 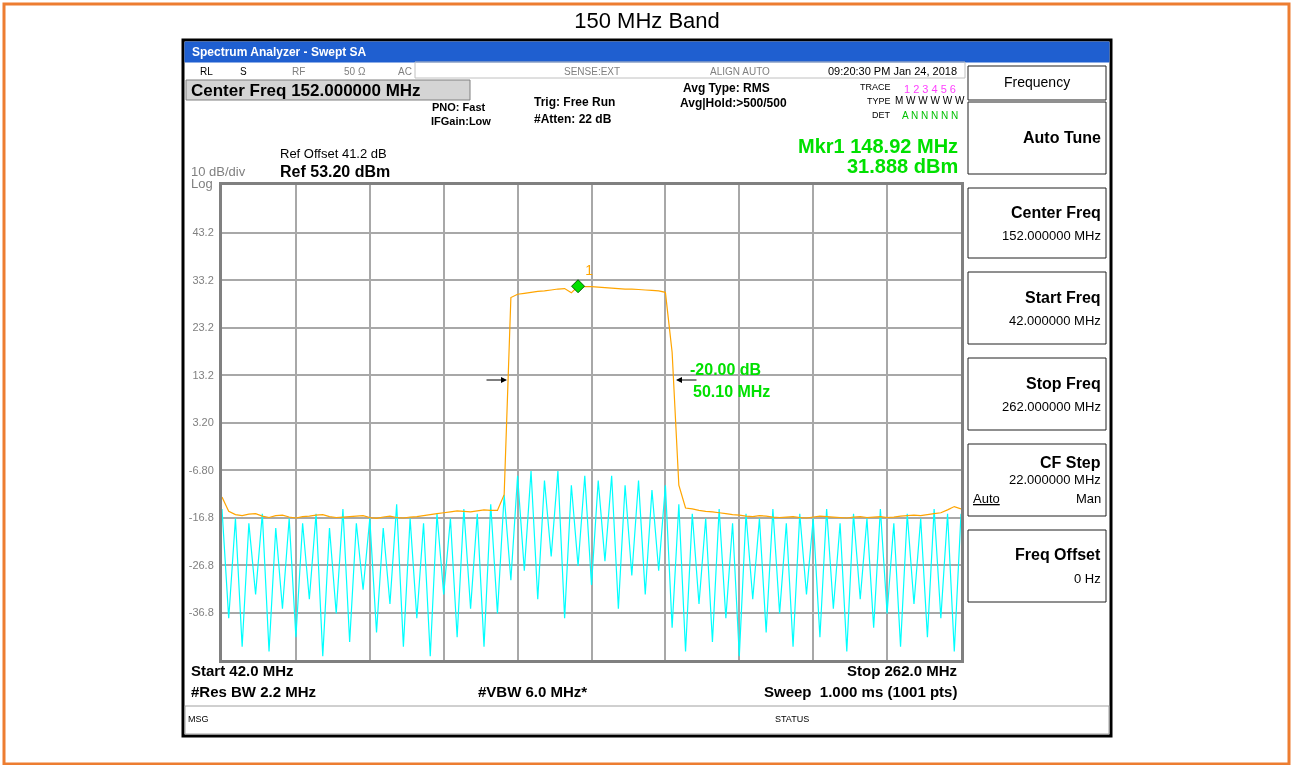 I want to click on y-tick-label: -36.8, so click(x=201, y=612).